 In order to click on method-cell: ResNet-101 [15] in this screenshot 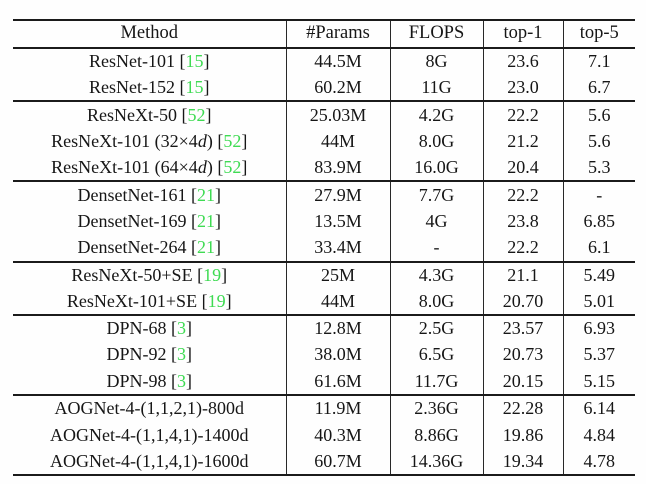, I will do `click(149, 61)`.